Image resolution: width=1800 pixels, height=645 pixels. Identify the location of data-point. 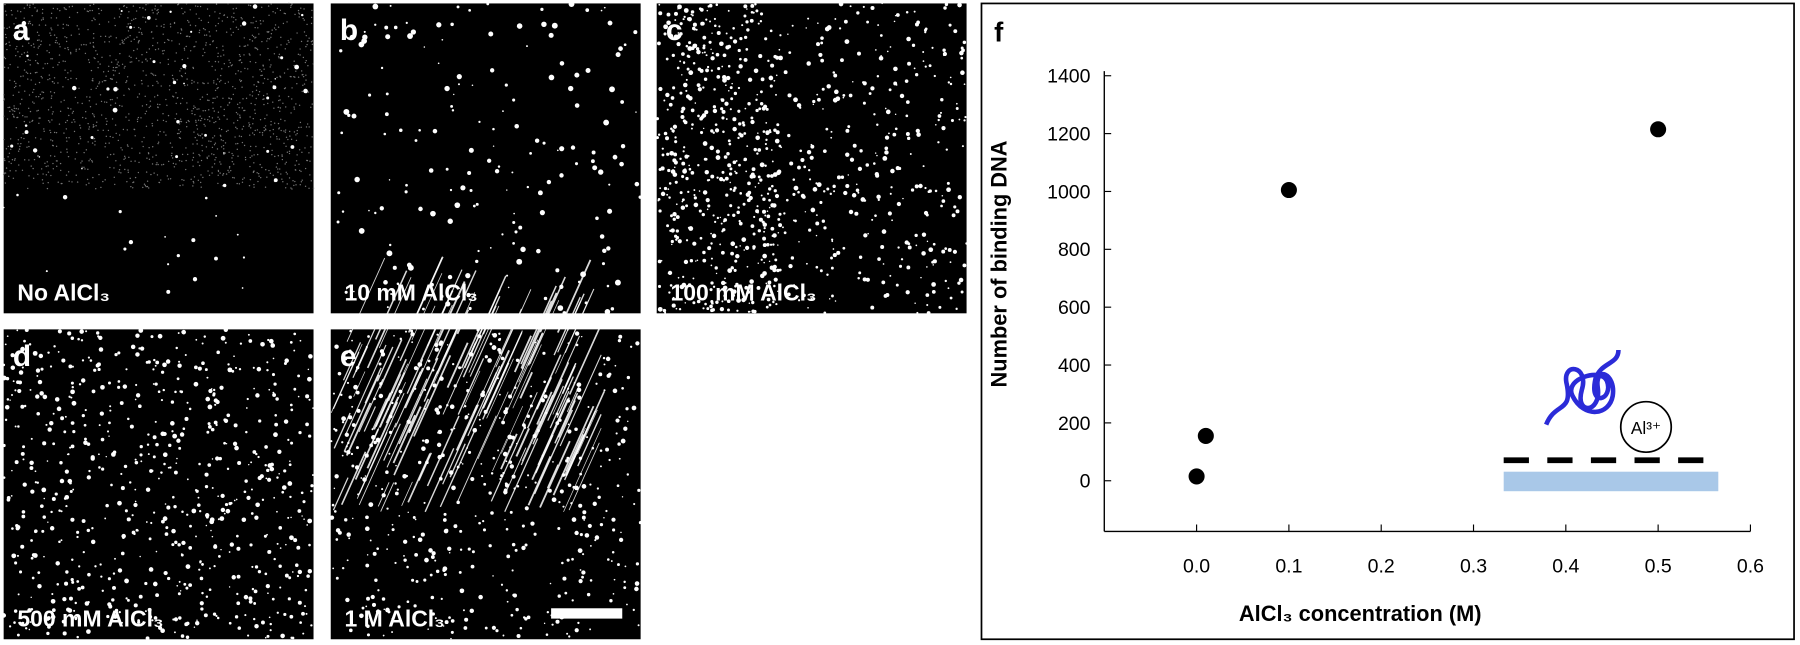
(1206, 436).